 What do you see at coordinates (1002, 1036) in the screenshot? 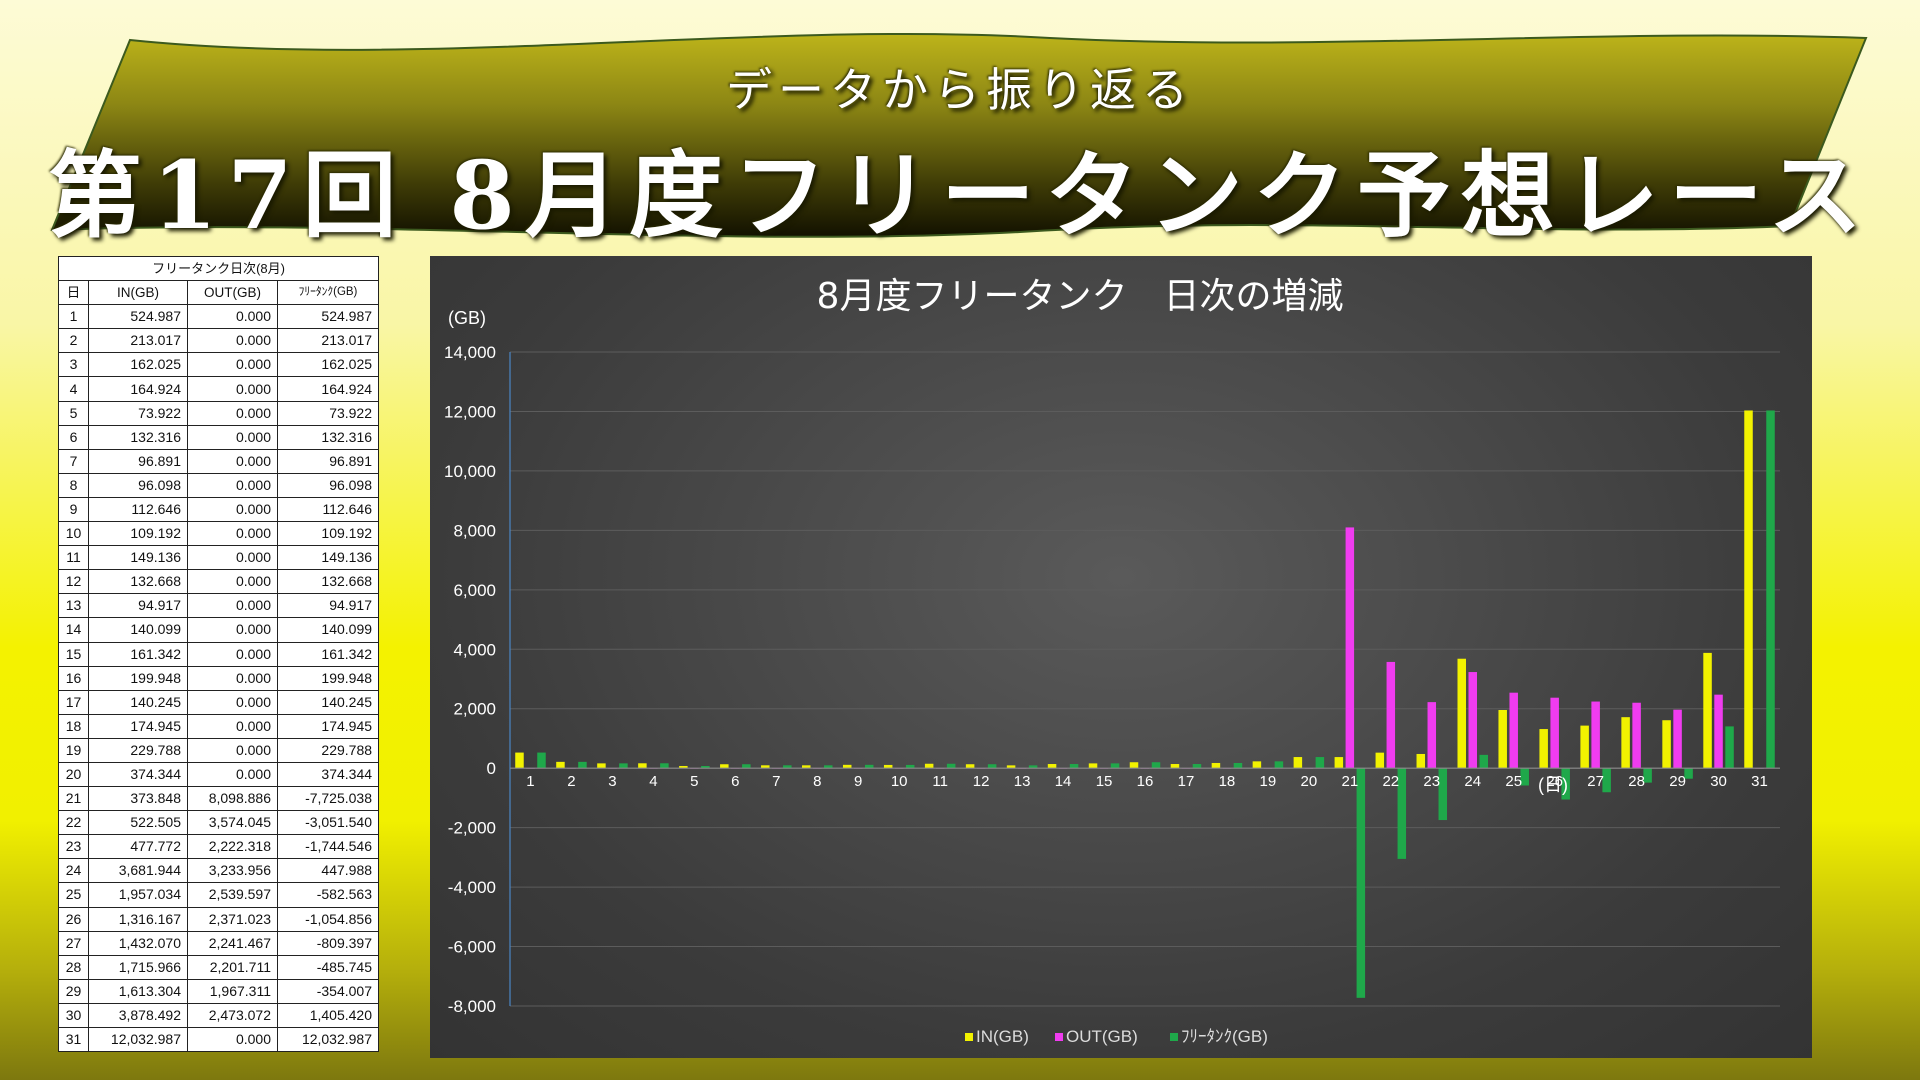
I see `legend-label: IN(GB)` at bounding box center [1002, 1036].